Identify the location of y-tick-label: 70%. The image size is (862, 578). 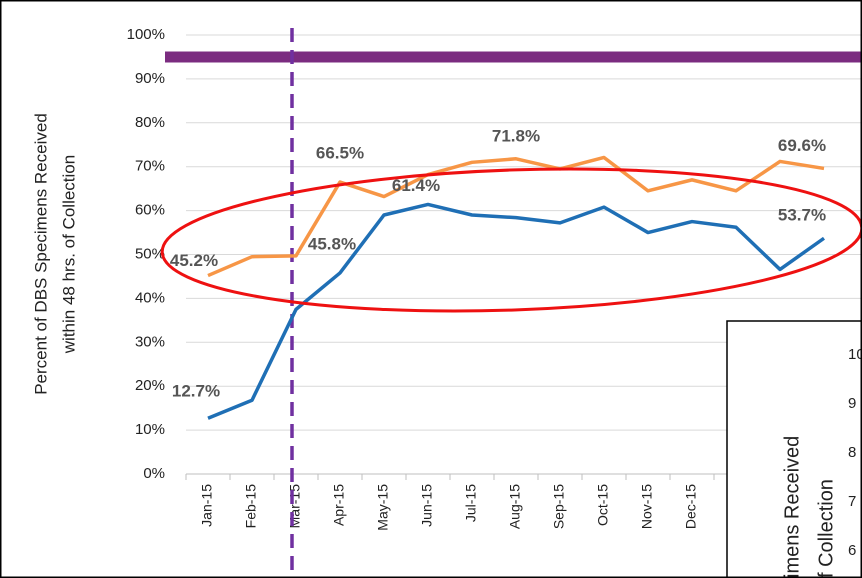
(150, 166).